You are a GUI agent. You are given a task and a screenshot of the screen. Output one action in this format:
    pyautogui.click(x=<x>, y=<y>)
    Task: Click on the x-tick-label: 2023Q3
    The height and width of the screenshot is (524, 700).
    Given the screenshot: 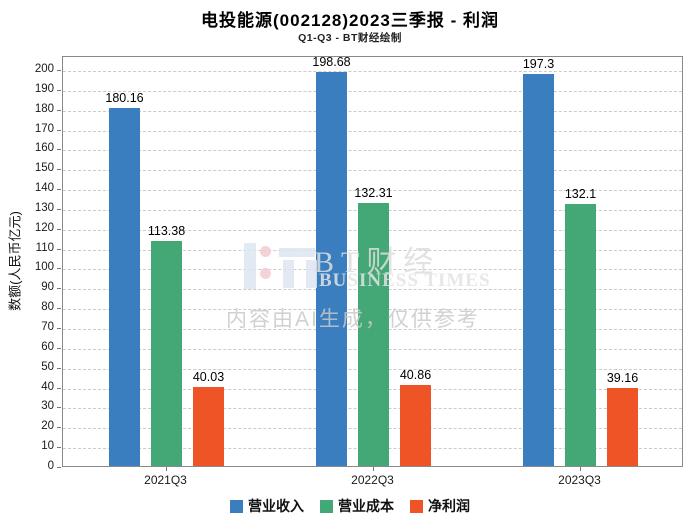 What is the action you would take?
    pyautogui.click(x=579, y=480)
    